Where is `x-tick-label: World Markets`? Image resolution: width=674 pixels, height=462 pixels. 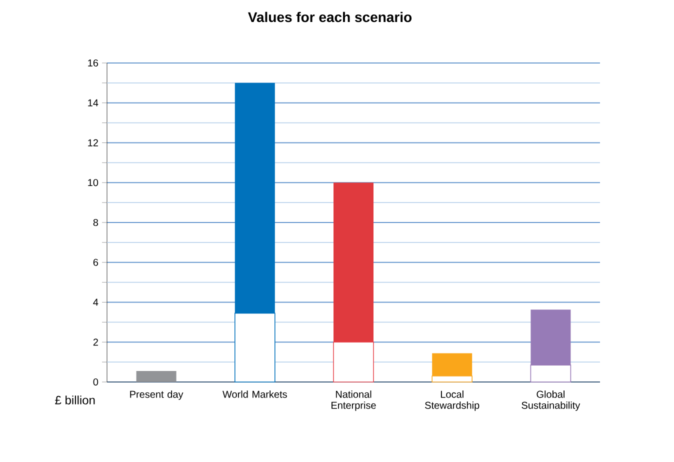 x-tick-label: World Markets is located at coordinates (254, 394).